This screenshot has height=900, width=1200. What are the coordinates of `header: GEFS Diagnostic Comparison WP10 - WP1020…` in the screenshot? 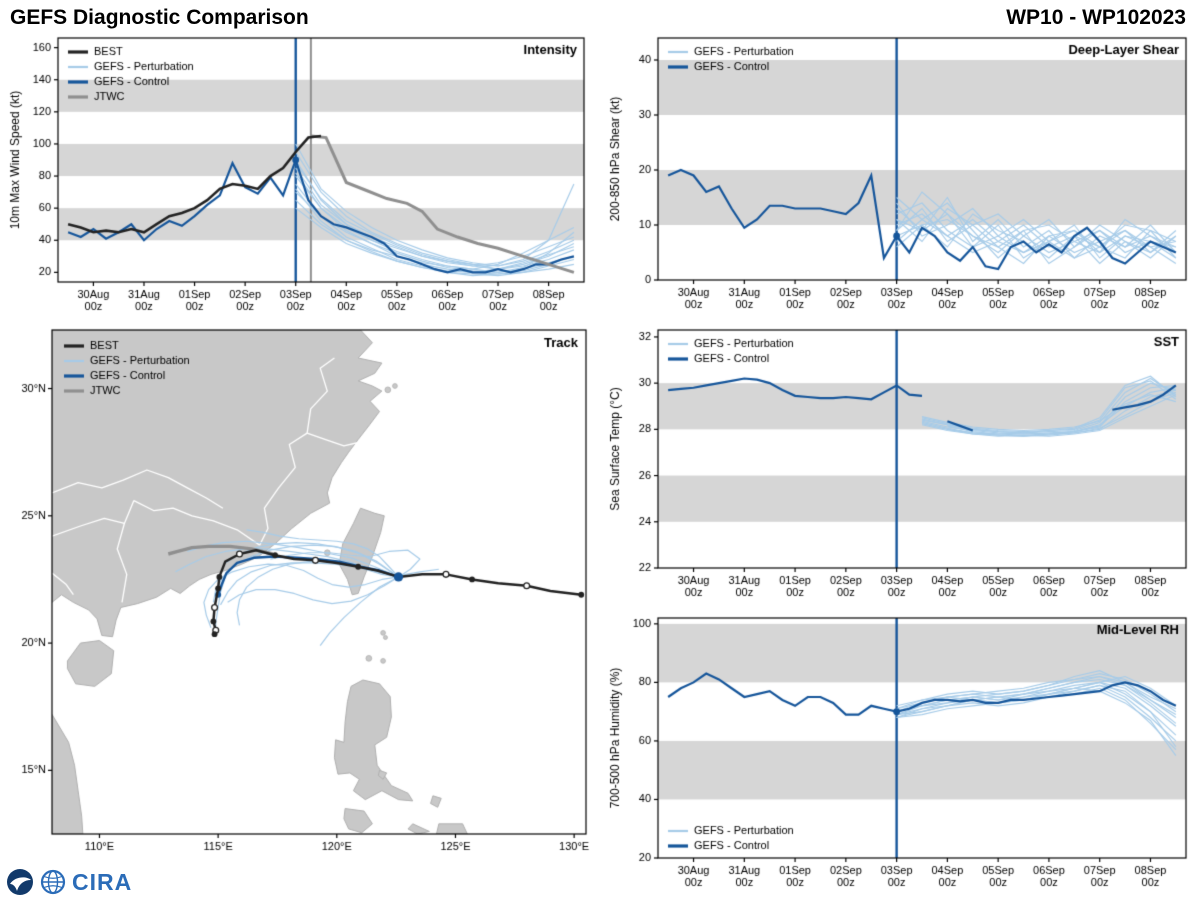 It's located at (600, 15).